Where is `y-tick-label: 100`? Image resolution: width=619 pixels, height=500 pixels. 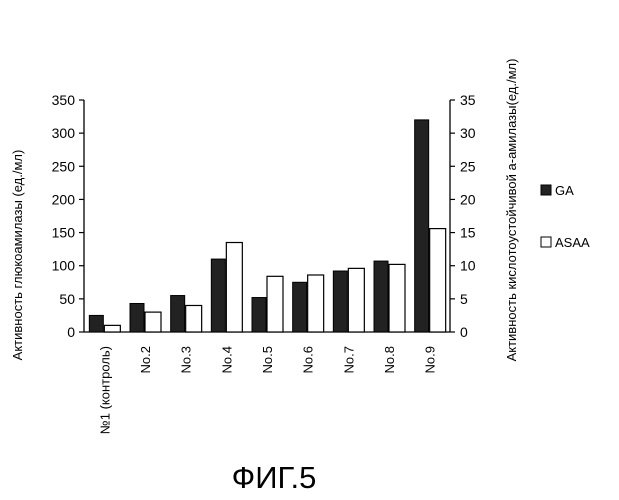
y-tick-label: 100 is located at coordinates (64, 266).